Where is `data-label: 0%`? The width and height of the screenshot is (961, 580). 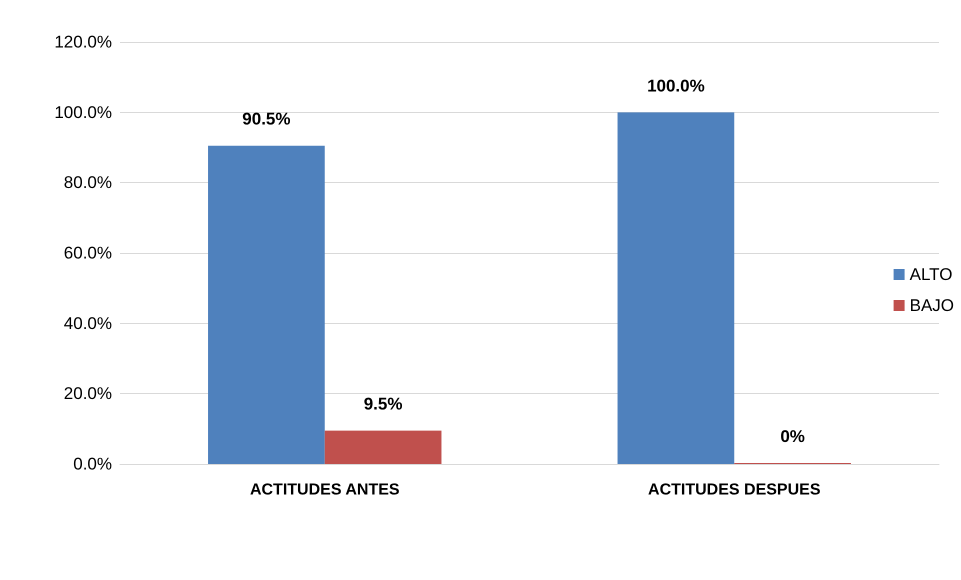 data-label: 0% is located at coordinates (792, 436).